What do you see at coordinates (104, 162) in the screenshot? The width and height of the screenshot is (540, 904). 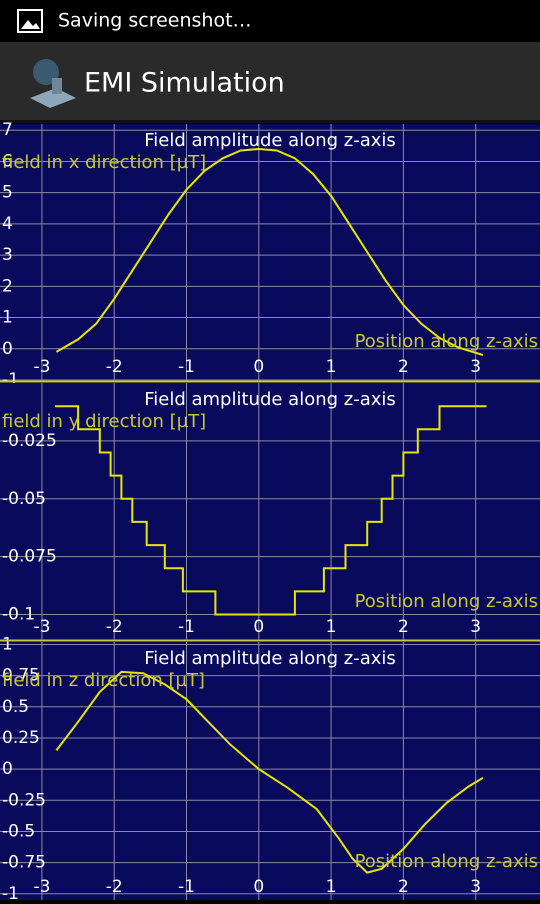 I see `y-axis-label: field in x direction [µT]` at bounding box center [104, 162].